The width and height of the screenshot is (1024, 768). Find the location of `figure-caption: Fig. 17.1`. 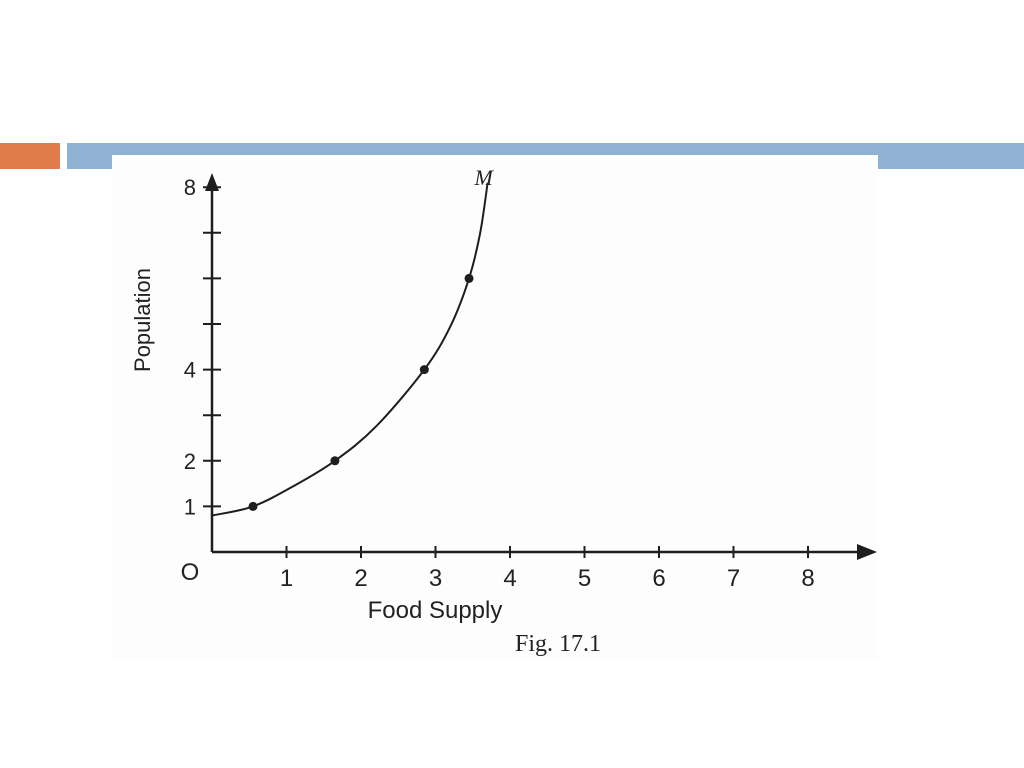

figure-caption: Fig. 17.1 is located at coordinates (558, 644).